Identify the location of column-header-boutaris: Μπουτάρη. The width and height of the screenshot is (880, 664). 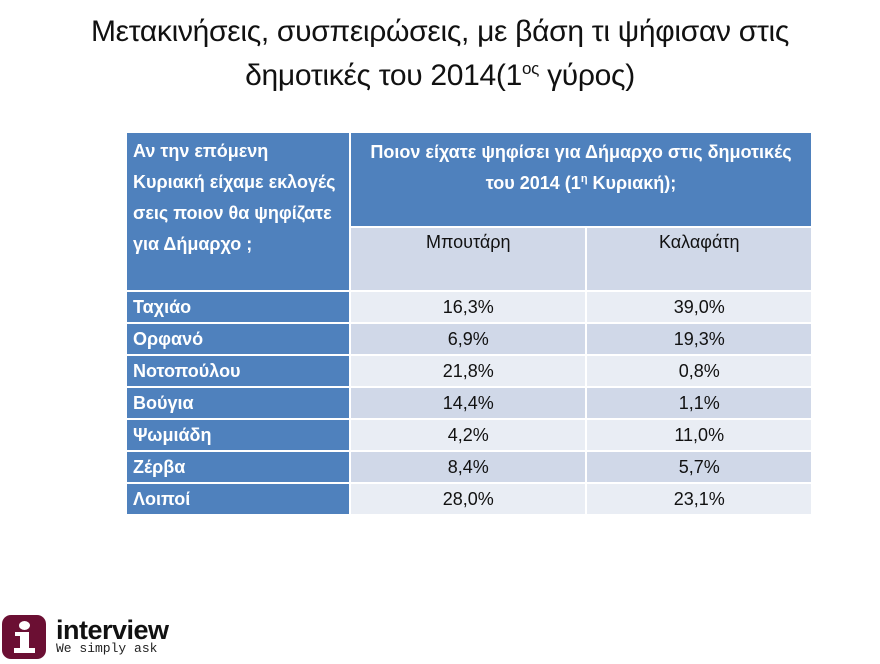
(468, 259).